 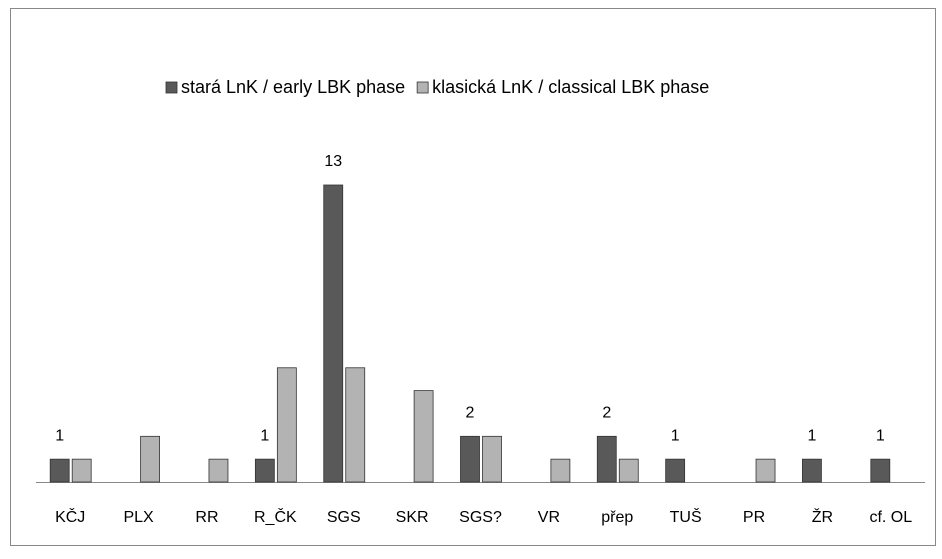 I want to click on x-tick-label: cf. OL, so click(x=890, y=517).